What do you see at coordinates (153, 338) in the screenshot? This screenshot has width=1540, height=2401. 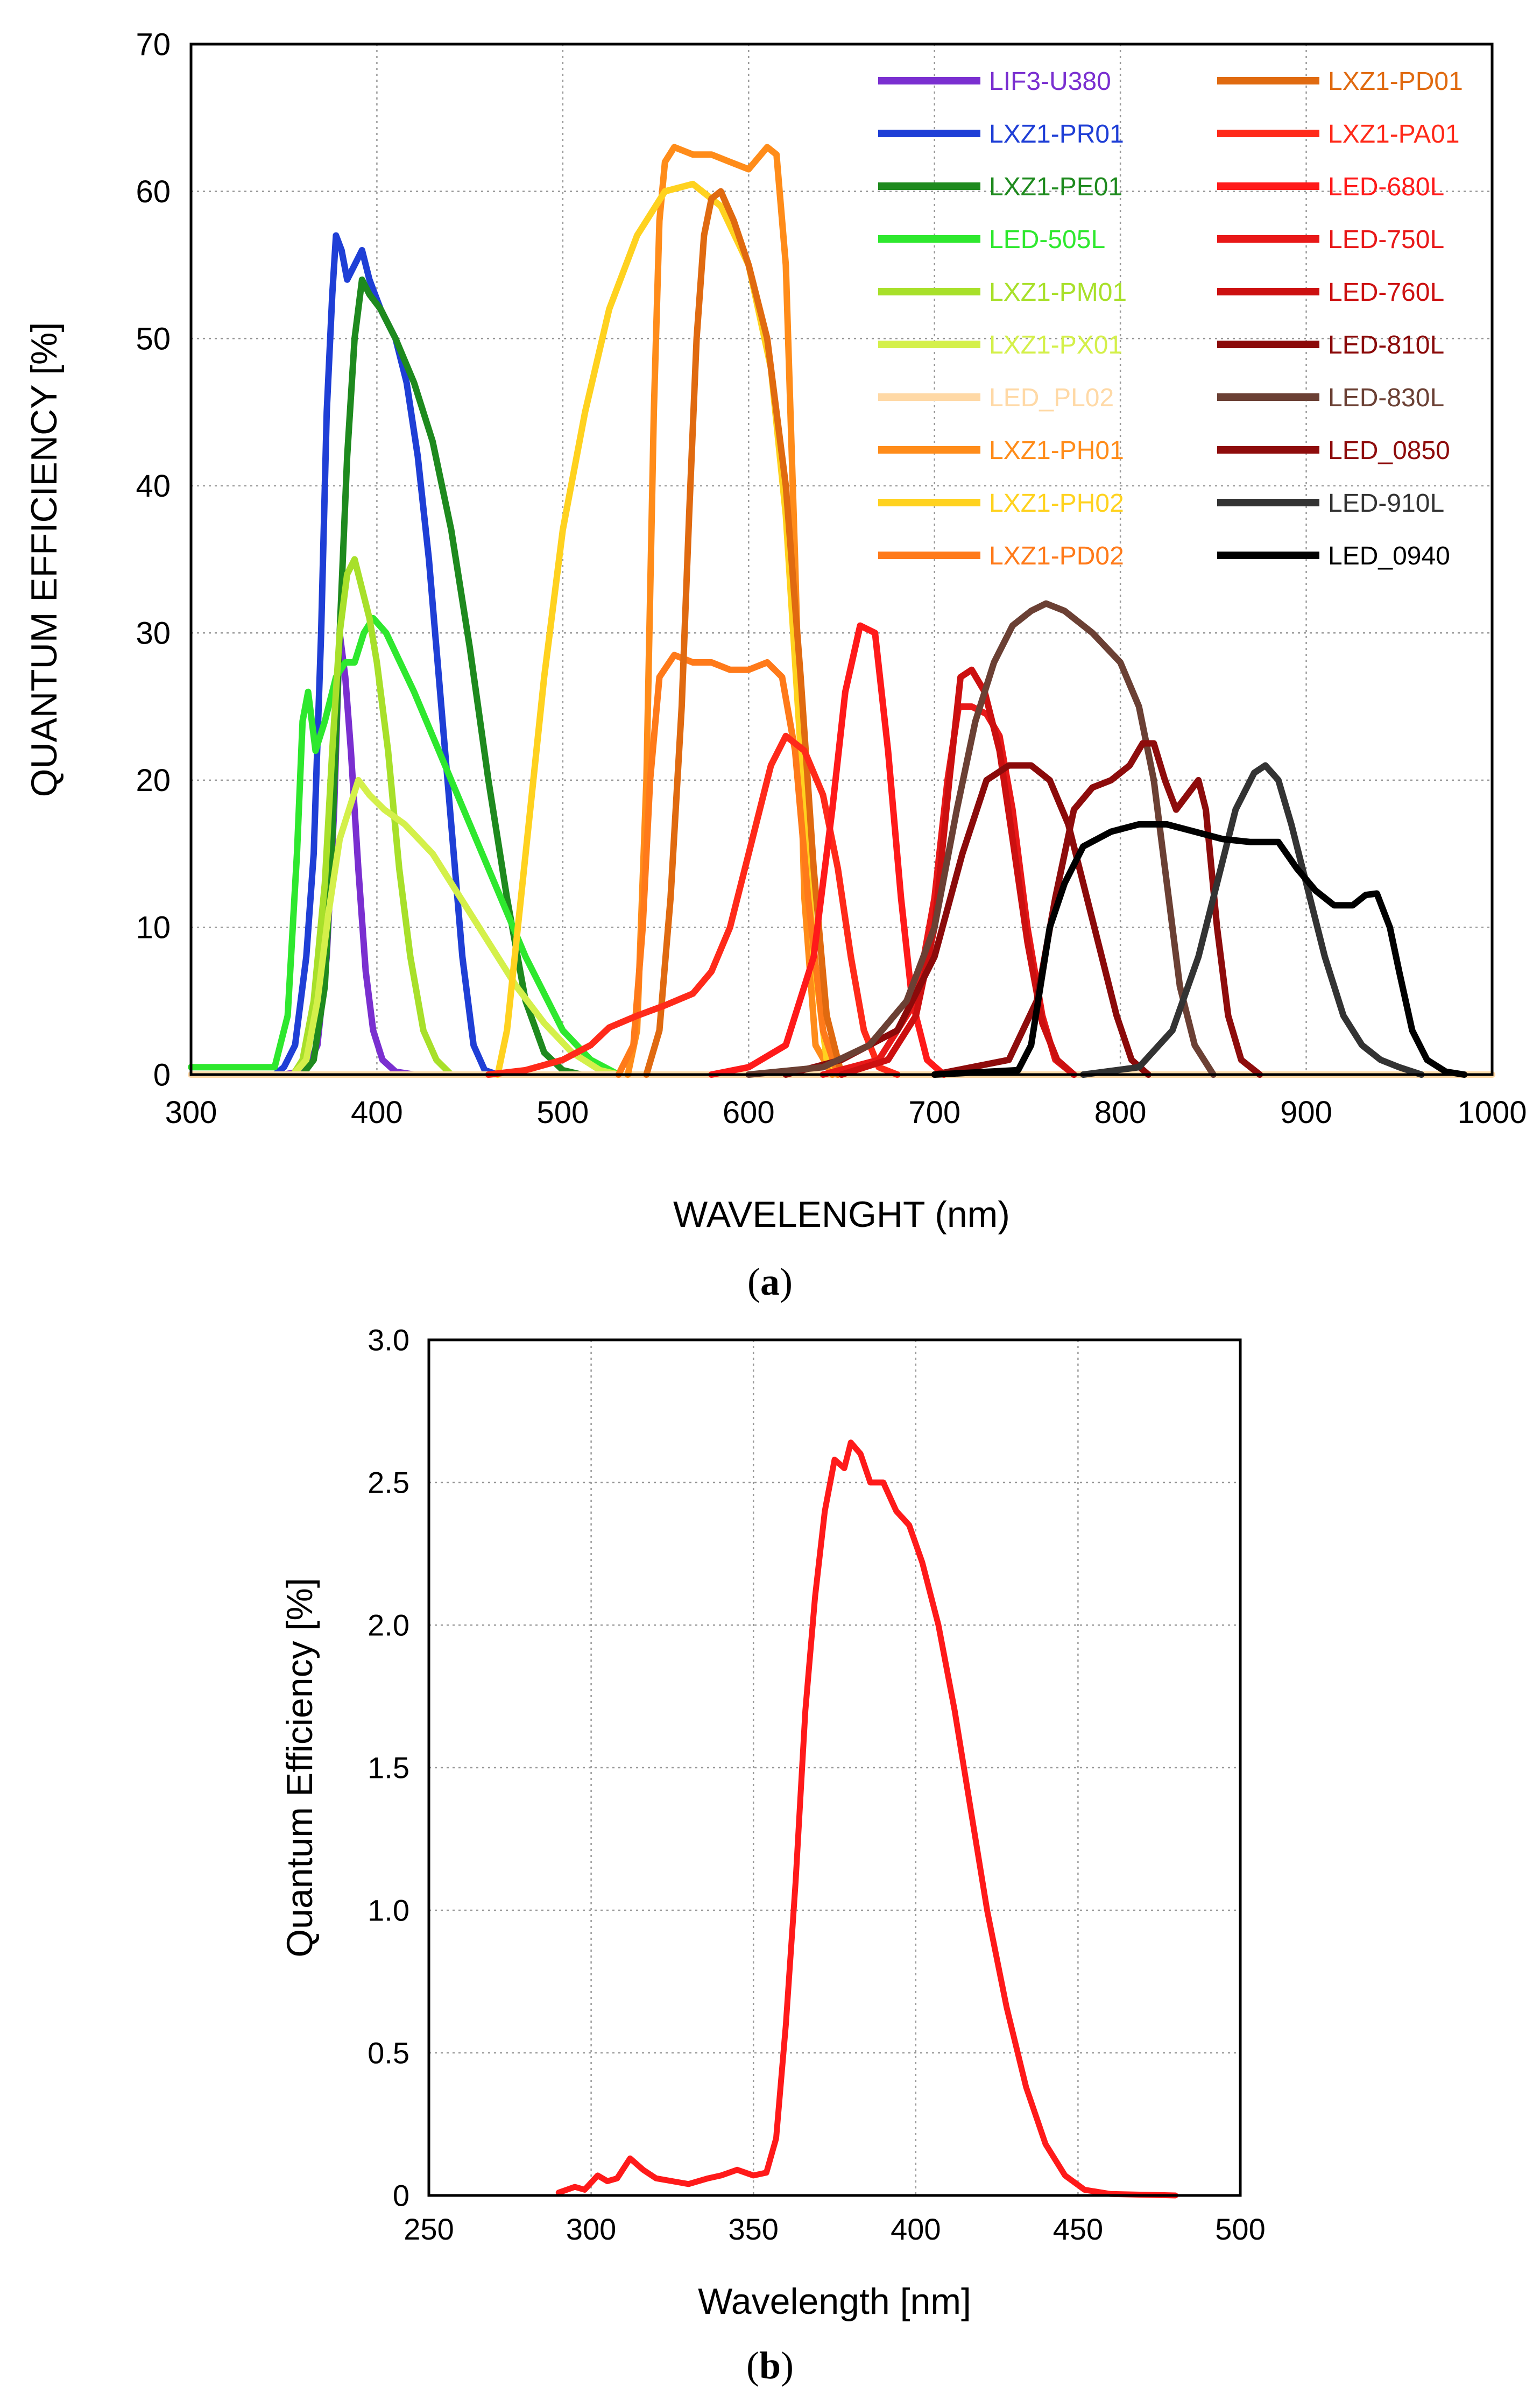 I see `y-tick-label: 50` at bounding box center [153, 338].